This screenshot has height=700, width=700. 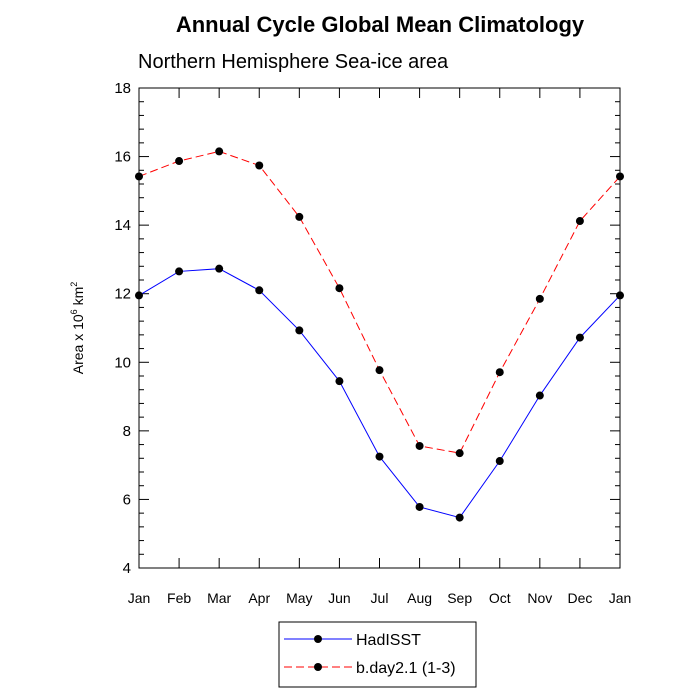 I want to click on x-tick-label: Feb, so click(x=179, y=598).